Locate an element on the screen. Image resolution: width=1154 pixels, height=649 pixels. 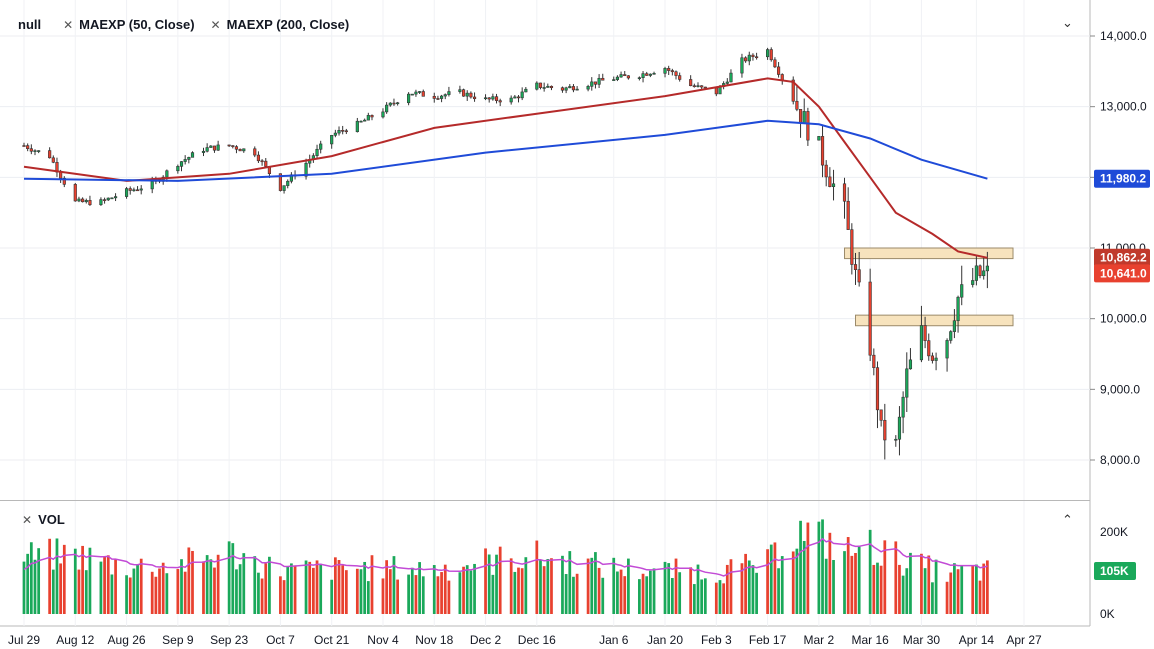
remove-volume-icon: ✕ is located at coordinates (27, 519).